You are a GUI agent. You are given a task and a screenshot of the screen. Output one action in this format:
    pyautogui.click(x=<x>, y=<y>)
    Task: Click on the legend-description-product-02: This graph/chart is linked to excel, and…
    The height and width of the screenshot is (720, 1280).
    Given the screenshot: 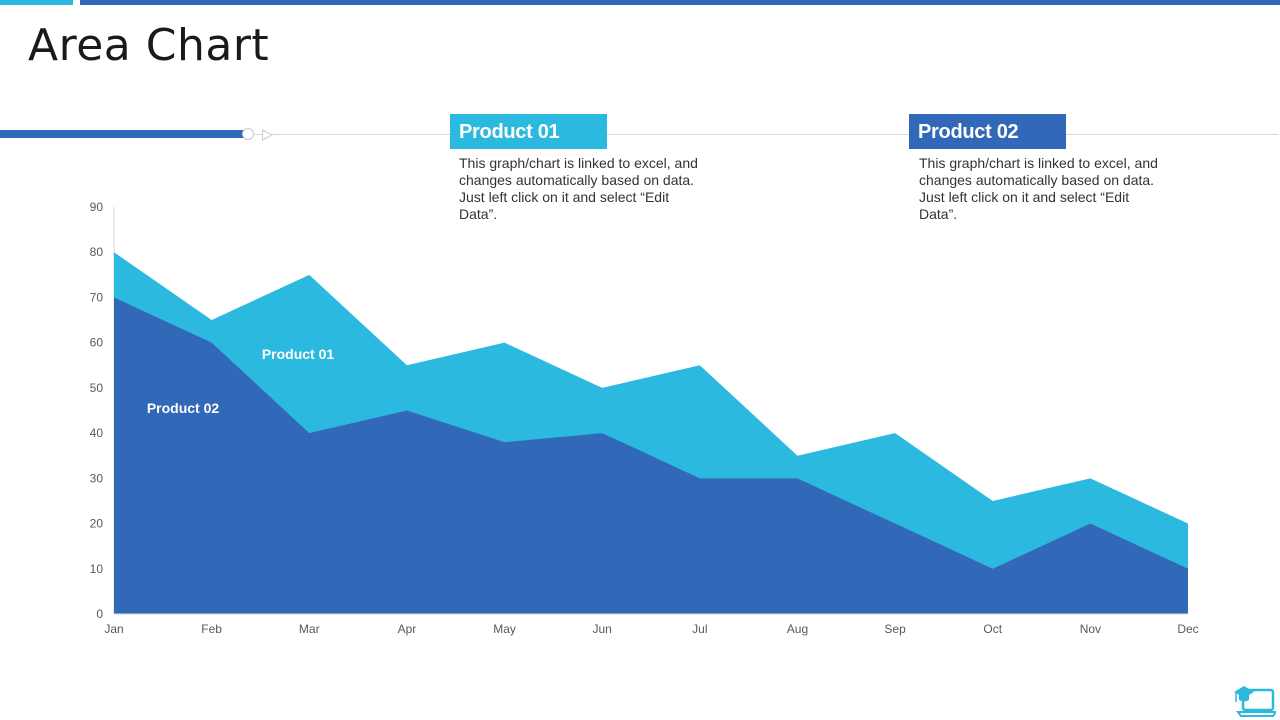 What is the action you would take?
    pyautogui.click(x=1038, y=188)
    